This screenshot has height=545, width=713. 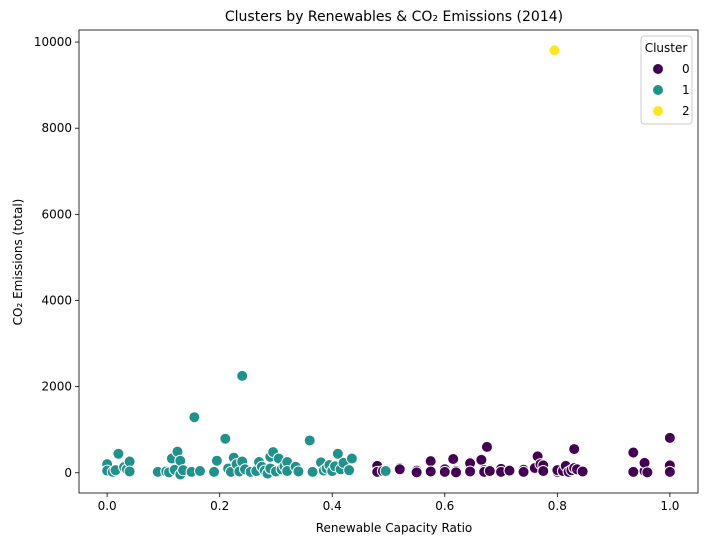 What do you see at coordinates (56, 128) in the screenshot?
I see `y-tick-label: 8000` at bounding box center [56, 128].